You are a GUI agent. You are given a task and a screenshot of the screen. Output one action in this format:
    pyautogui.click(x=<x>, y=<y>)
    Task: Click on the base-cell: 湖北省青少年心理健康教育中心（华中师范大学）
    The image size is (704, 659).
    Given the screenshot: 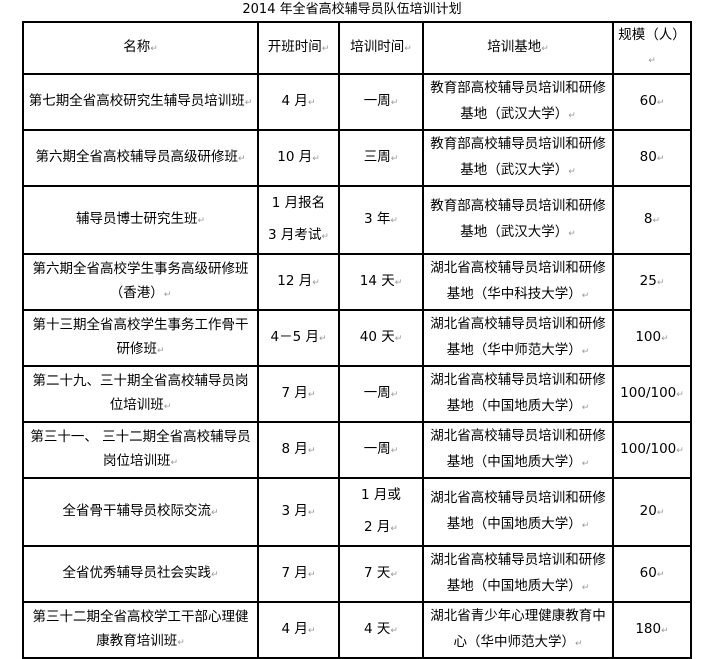 What is the action you would take?
    pyautogui.click(x=518, y=630)
    